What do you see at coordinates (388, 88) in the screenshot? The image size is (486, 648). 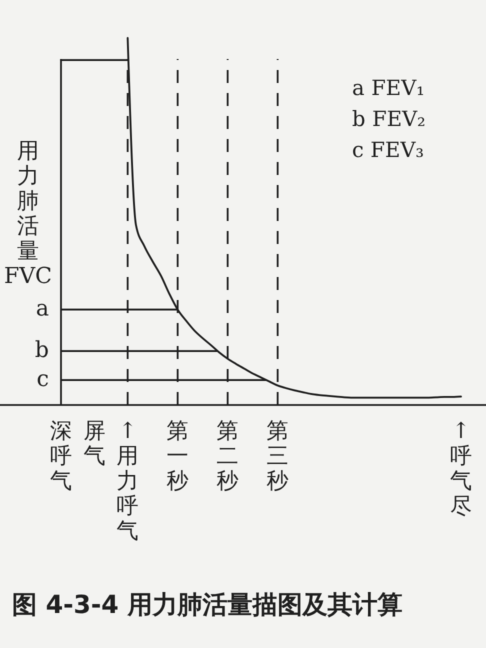 I see `annotation: a FEV₁` at bounding box center [388, 88].